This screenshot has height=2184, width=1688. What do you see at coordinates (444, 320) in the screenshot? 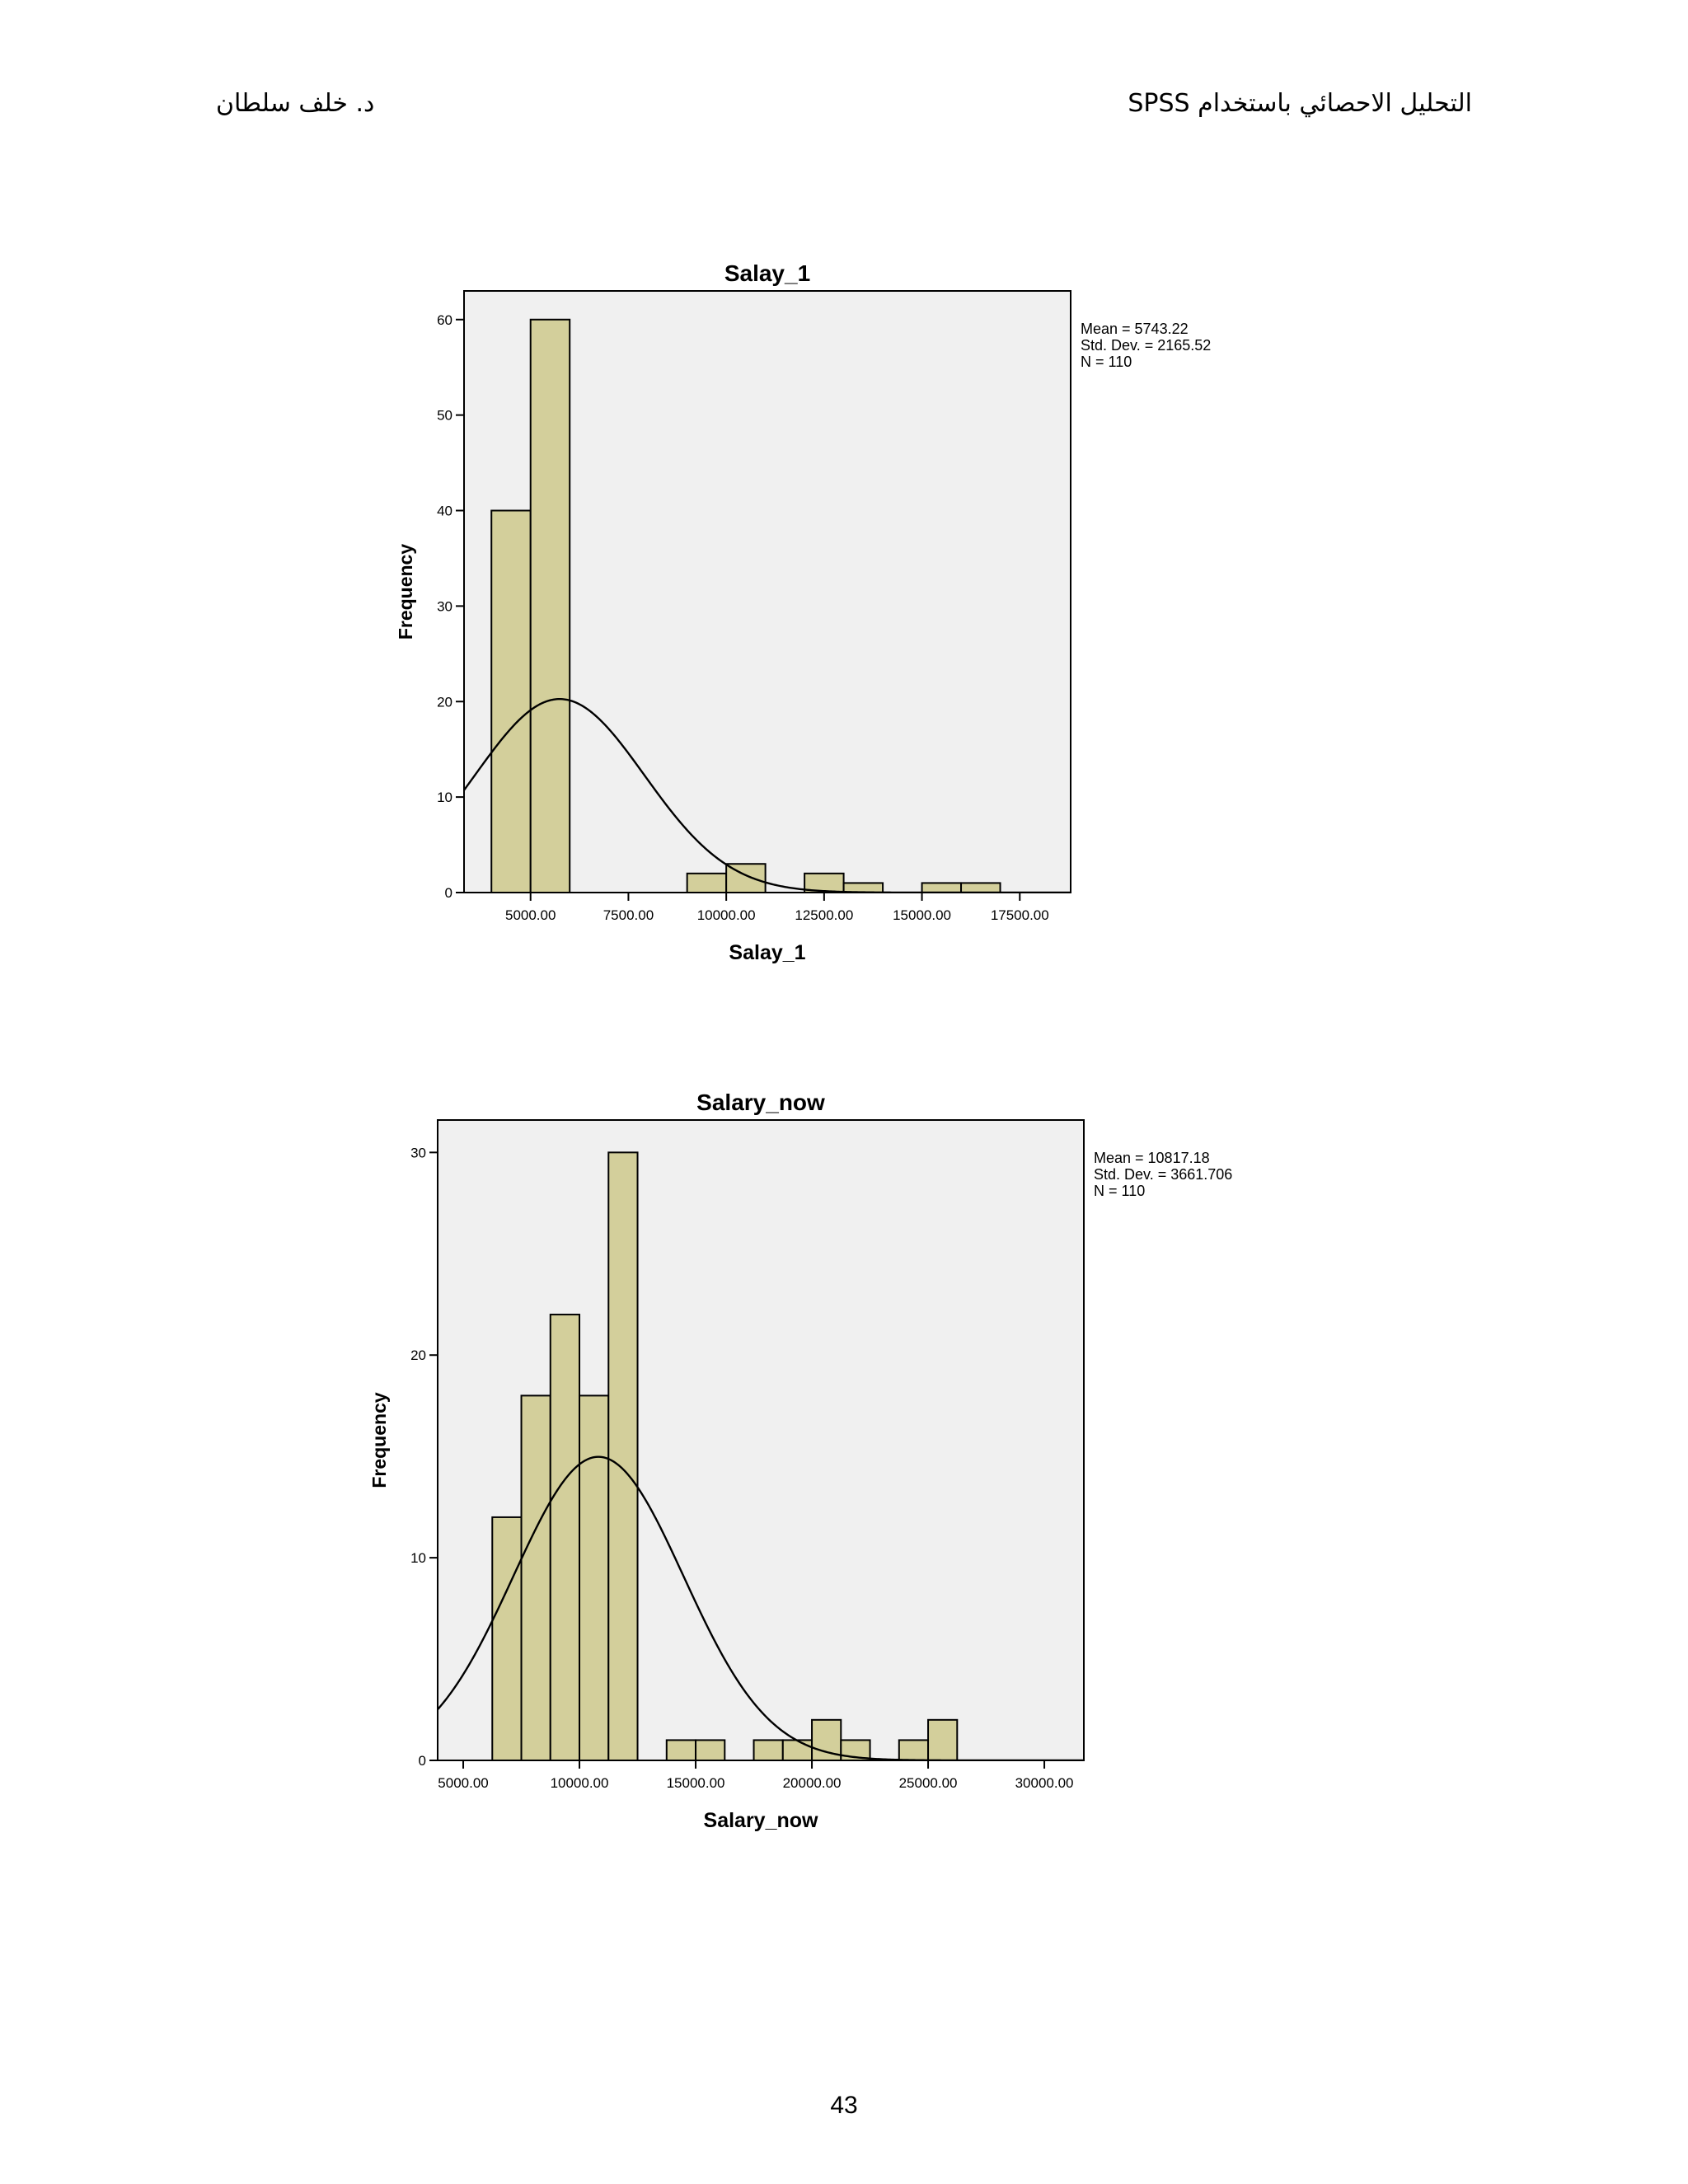
I see `y-tick-label: 60` at bounding box center [444, 320].